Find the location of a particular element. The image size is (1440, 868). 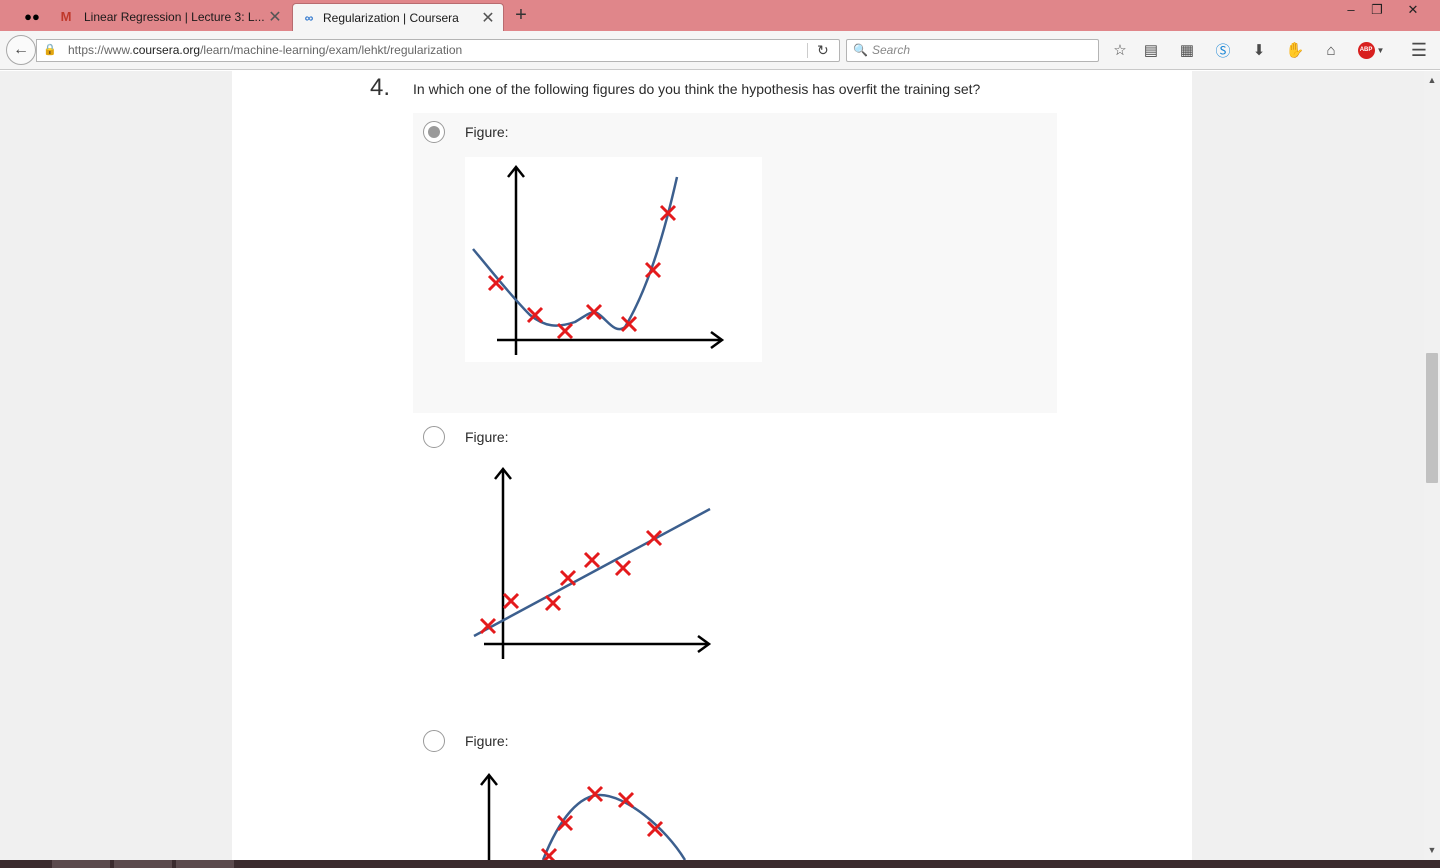

minimize-button: – is located at coordinates (1351, 9).